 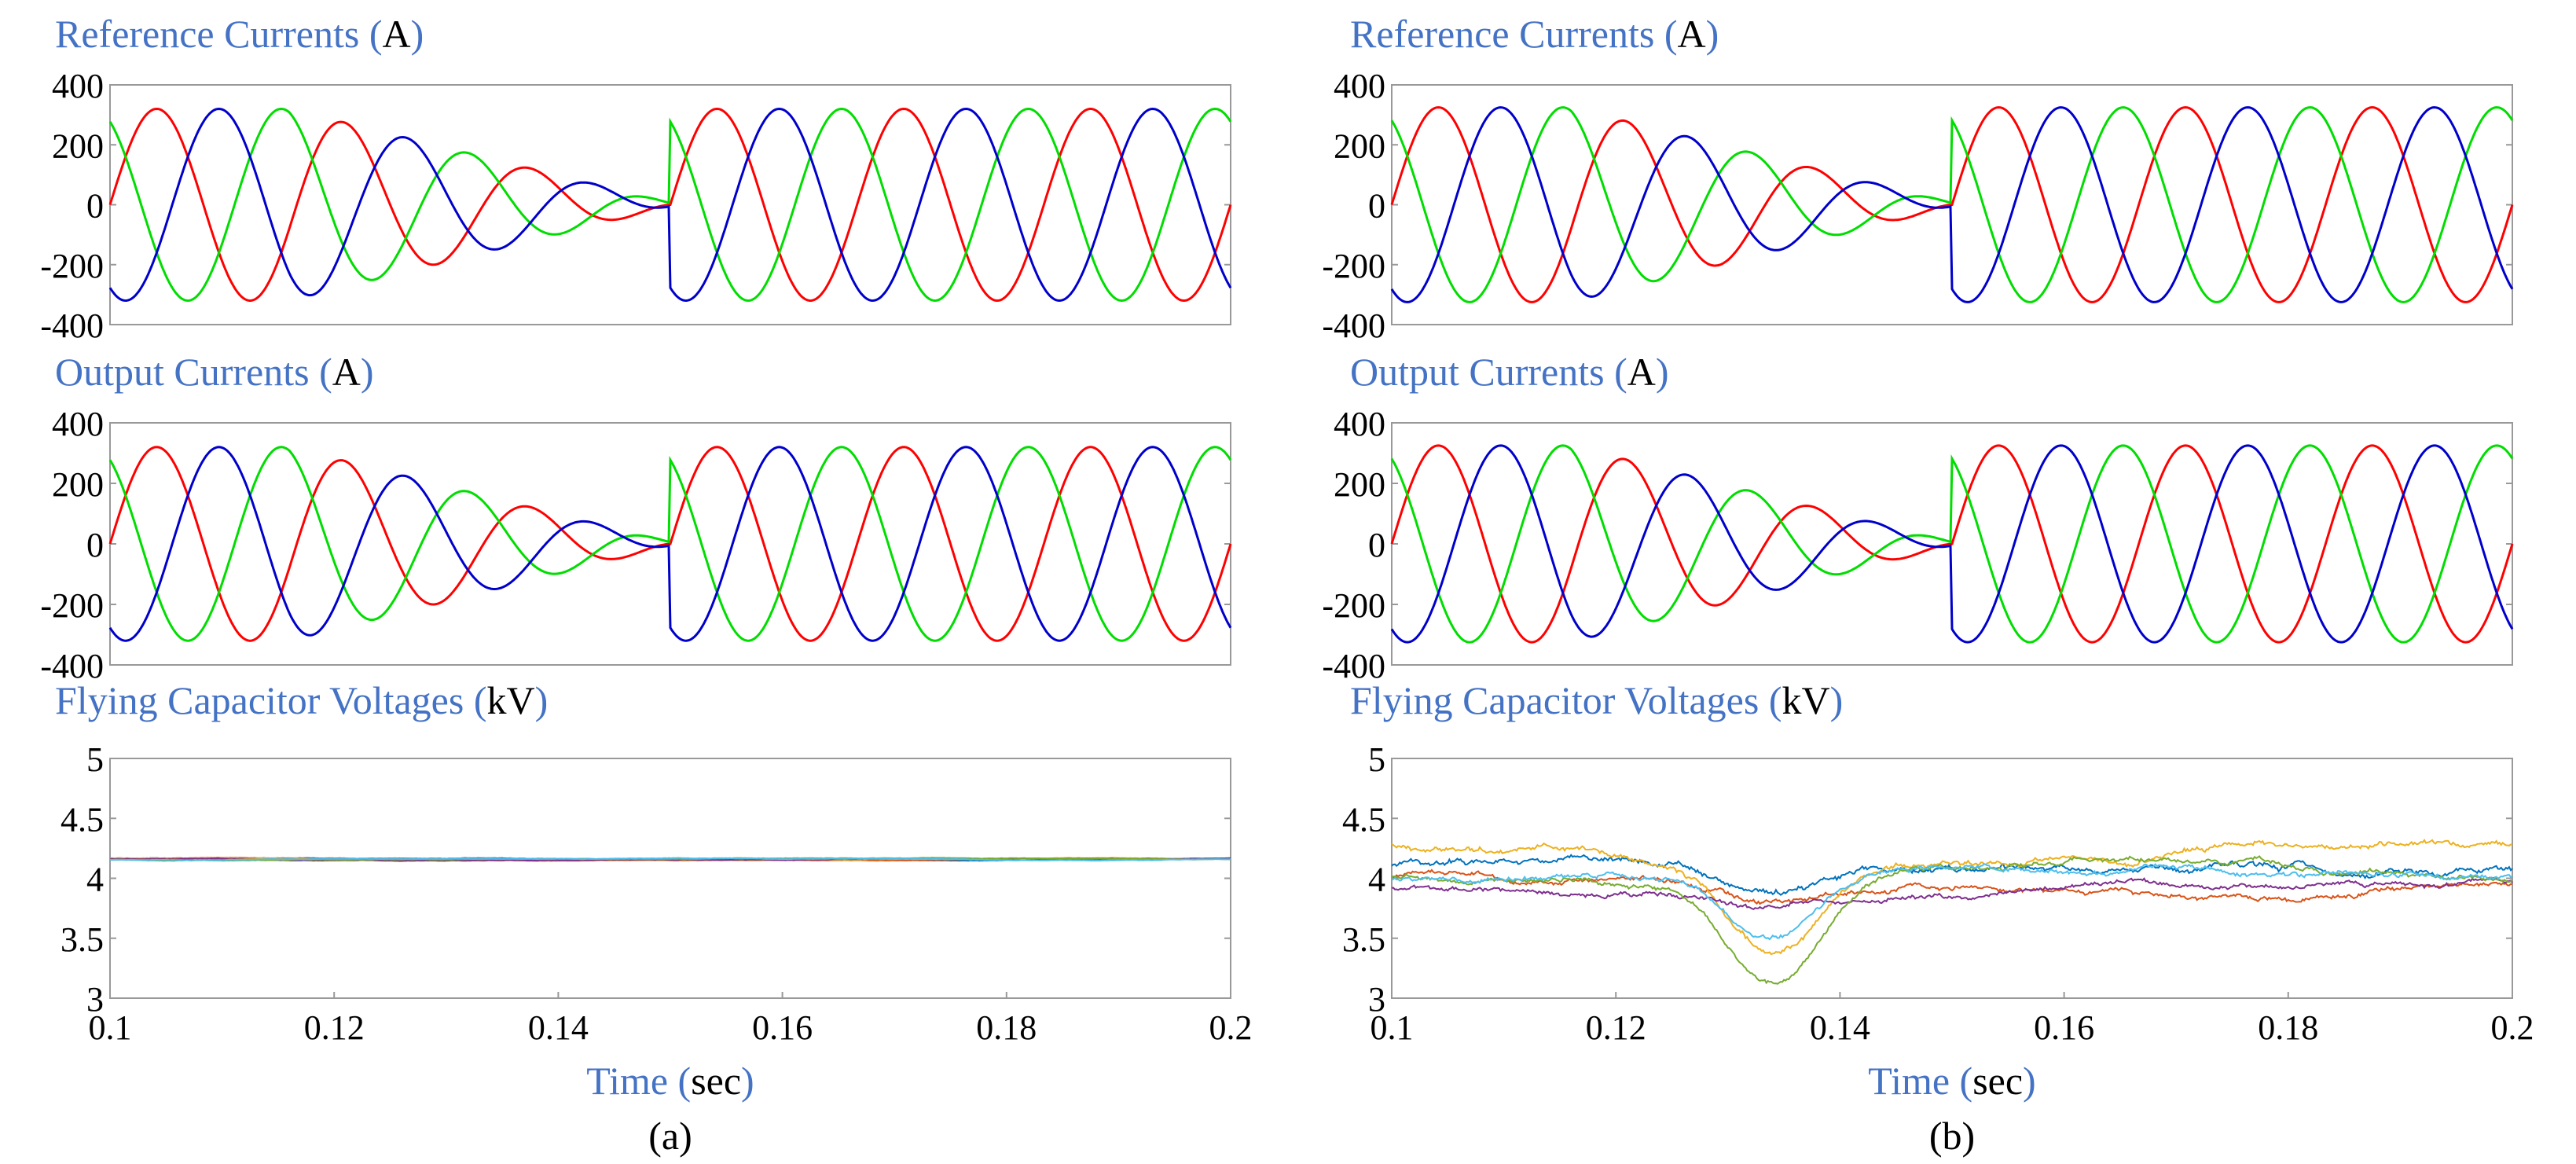 I want to click on series-C3, so click(x=1952, y=897).